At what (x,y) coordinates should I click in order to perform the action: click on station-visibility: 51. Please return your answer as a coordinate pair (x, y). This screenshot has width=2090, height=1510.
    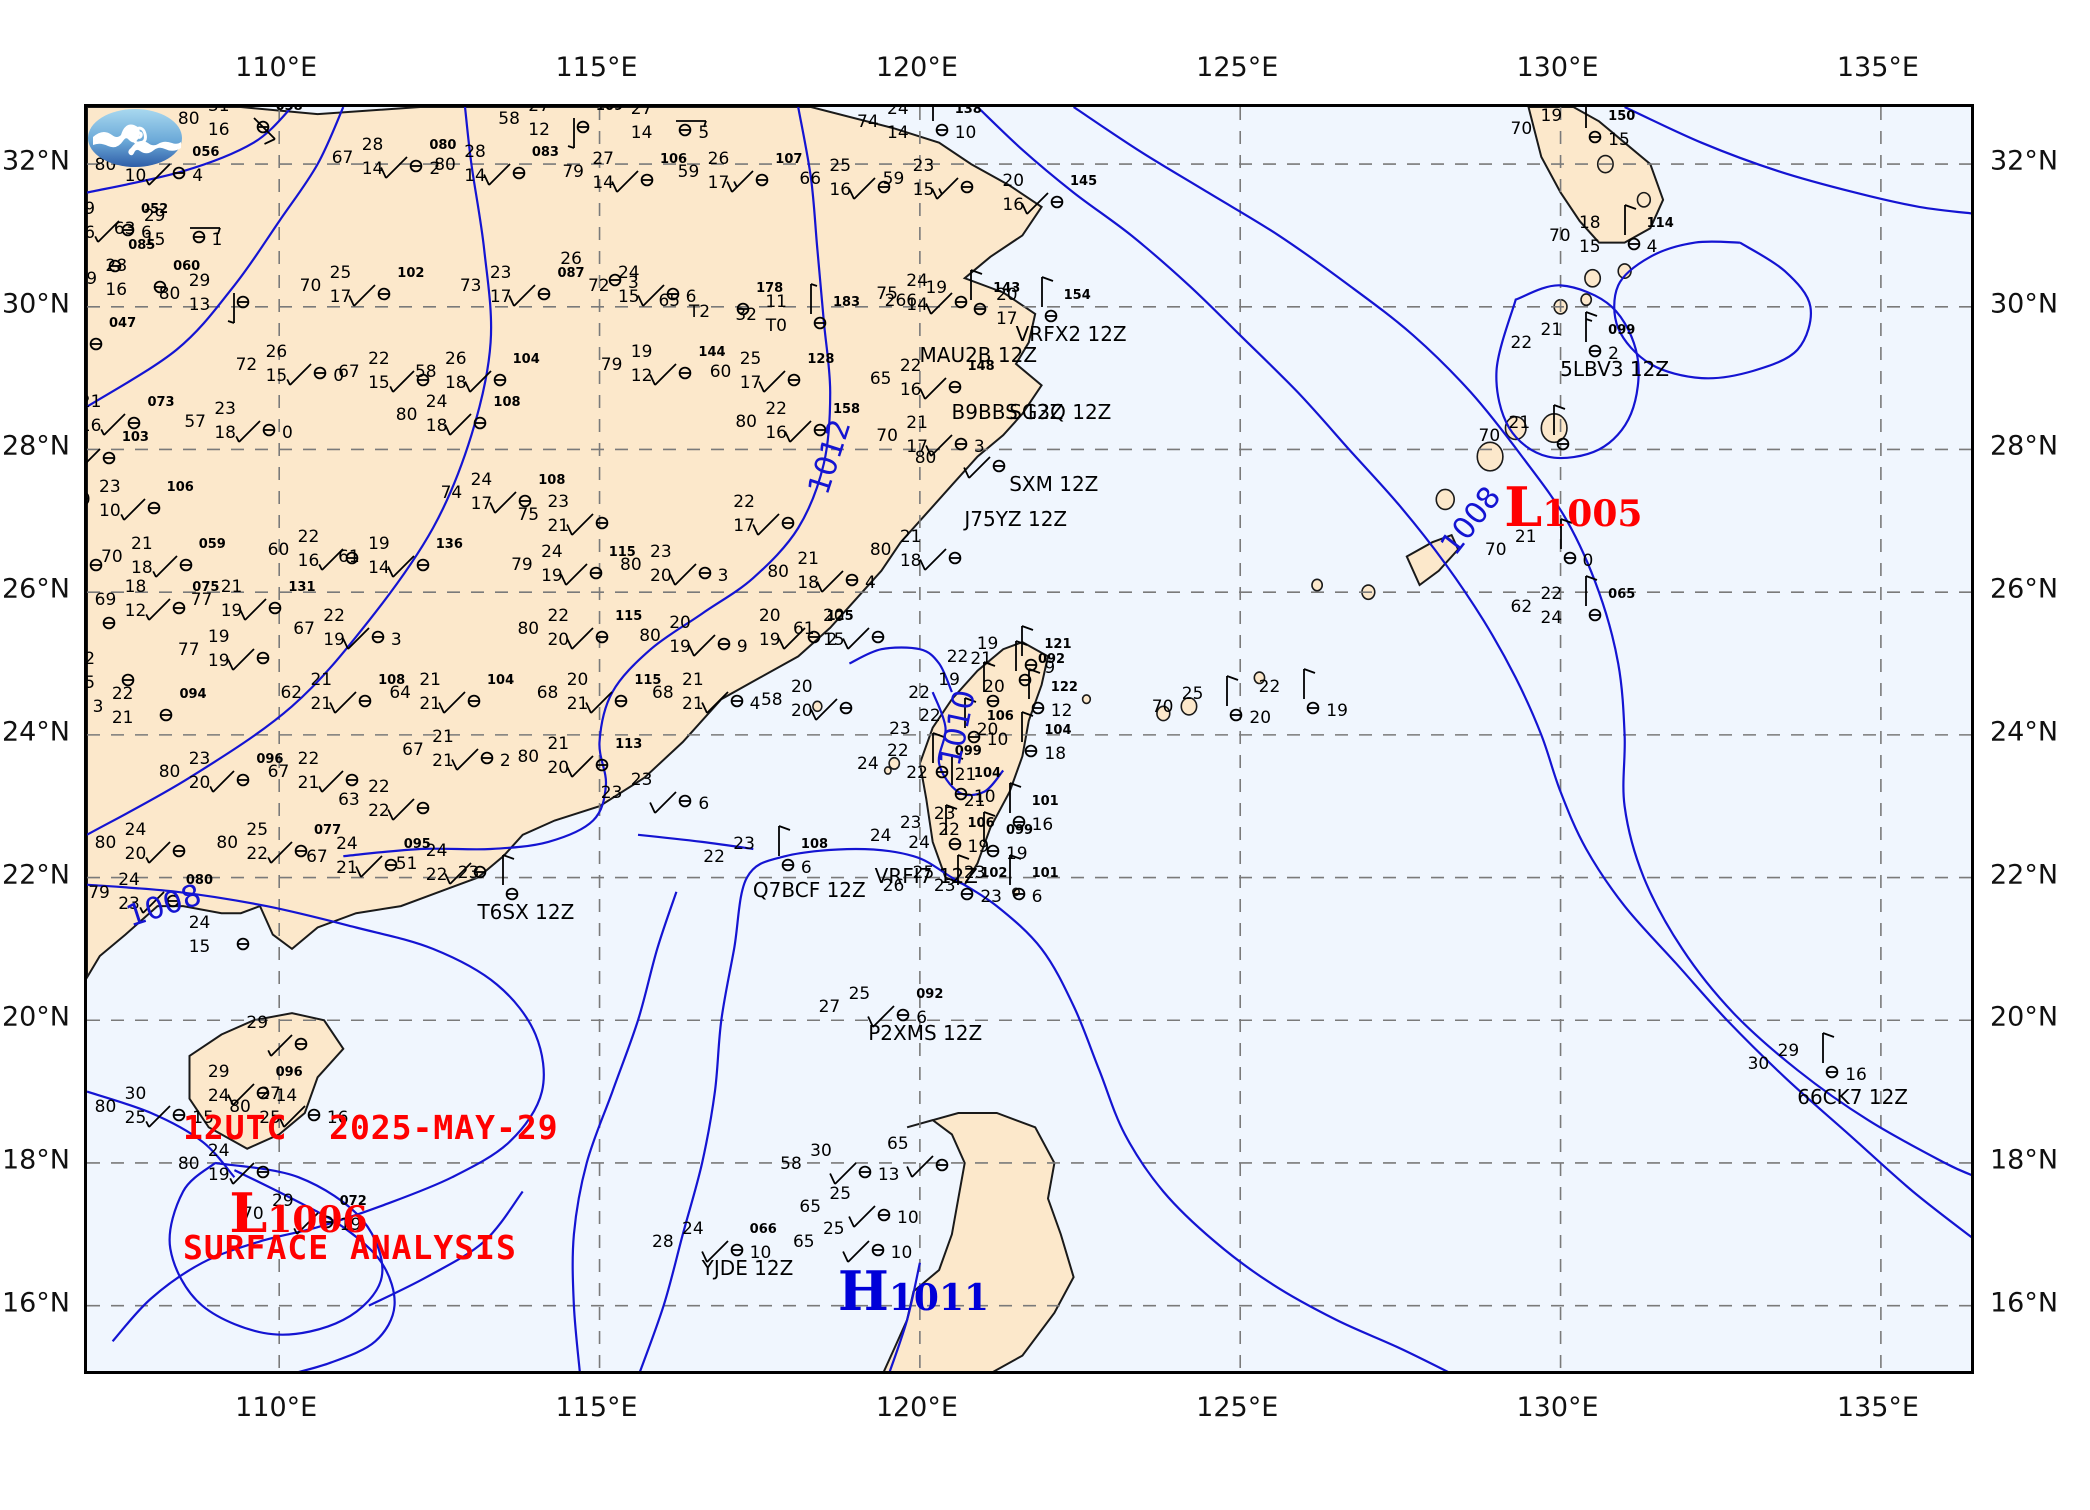
    Looking at the image, I should click on (406, 864).